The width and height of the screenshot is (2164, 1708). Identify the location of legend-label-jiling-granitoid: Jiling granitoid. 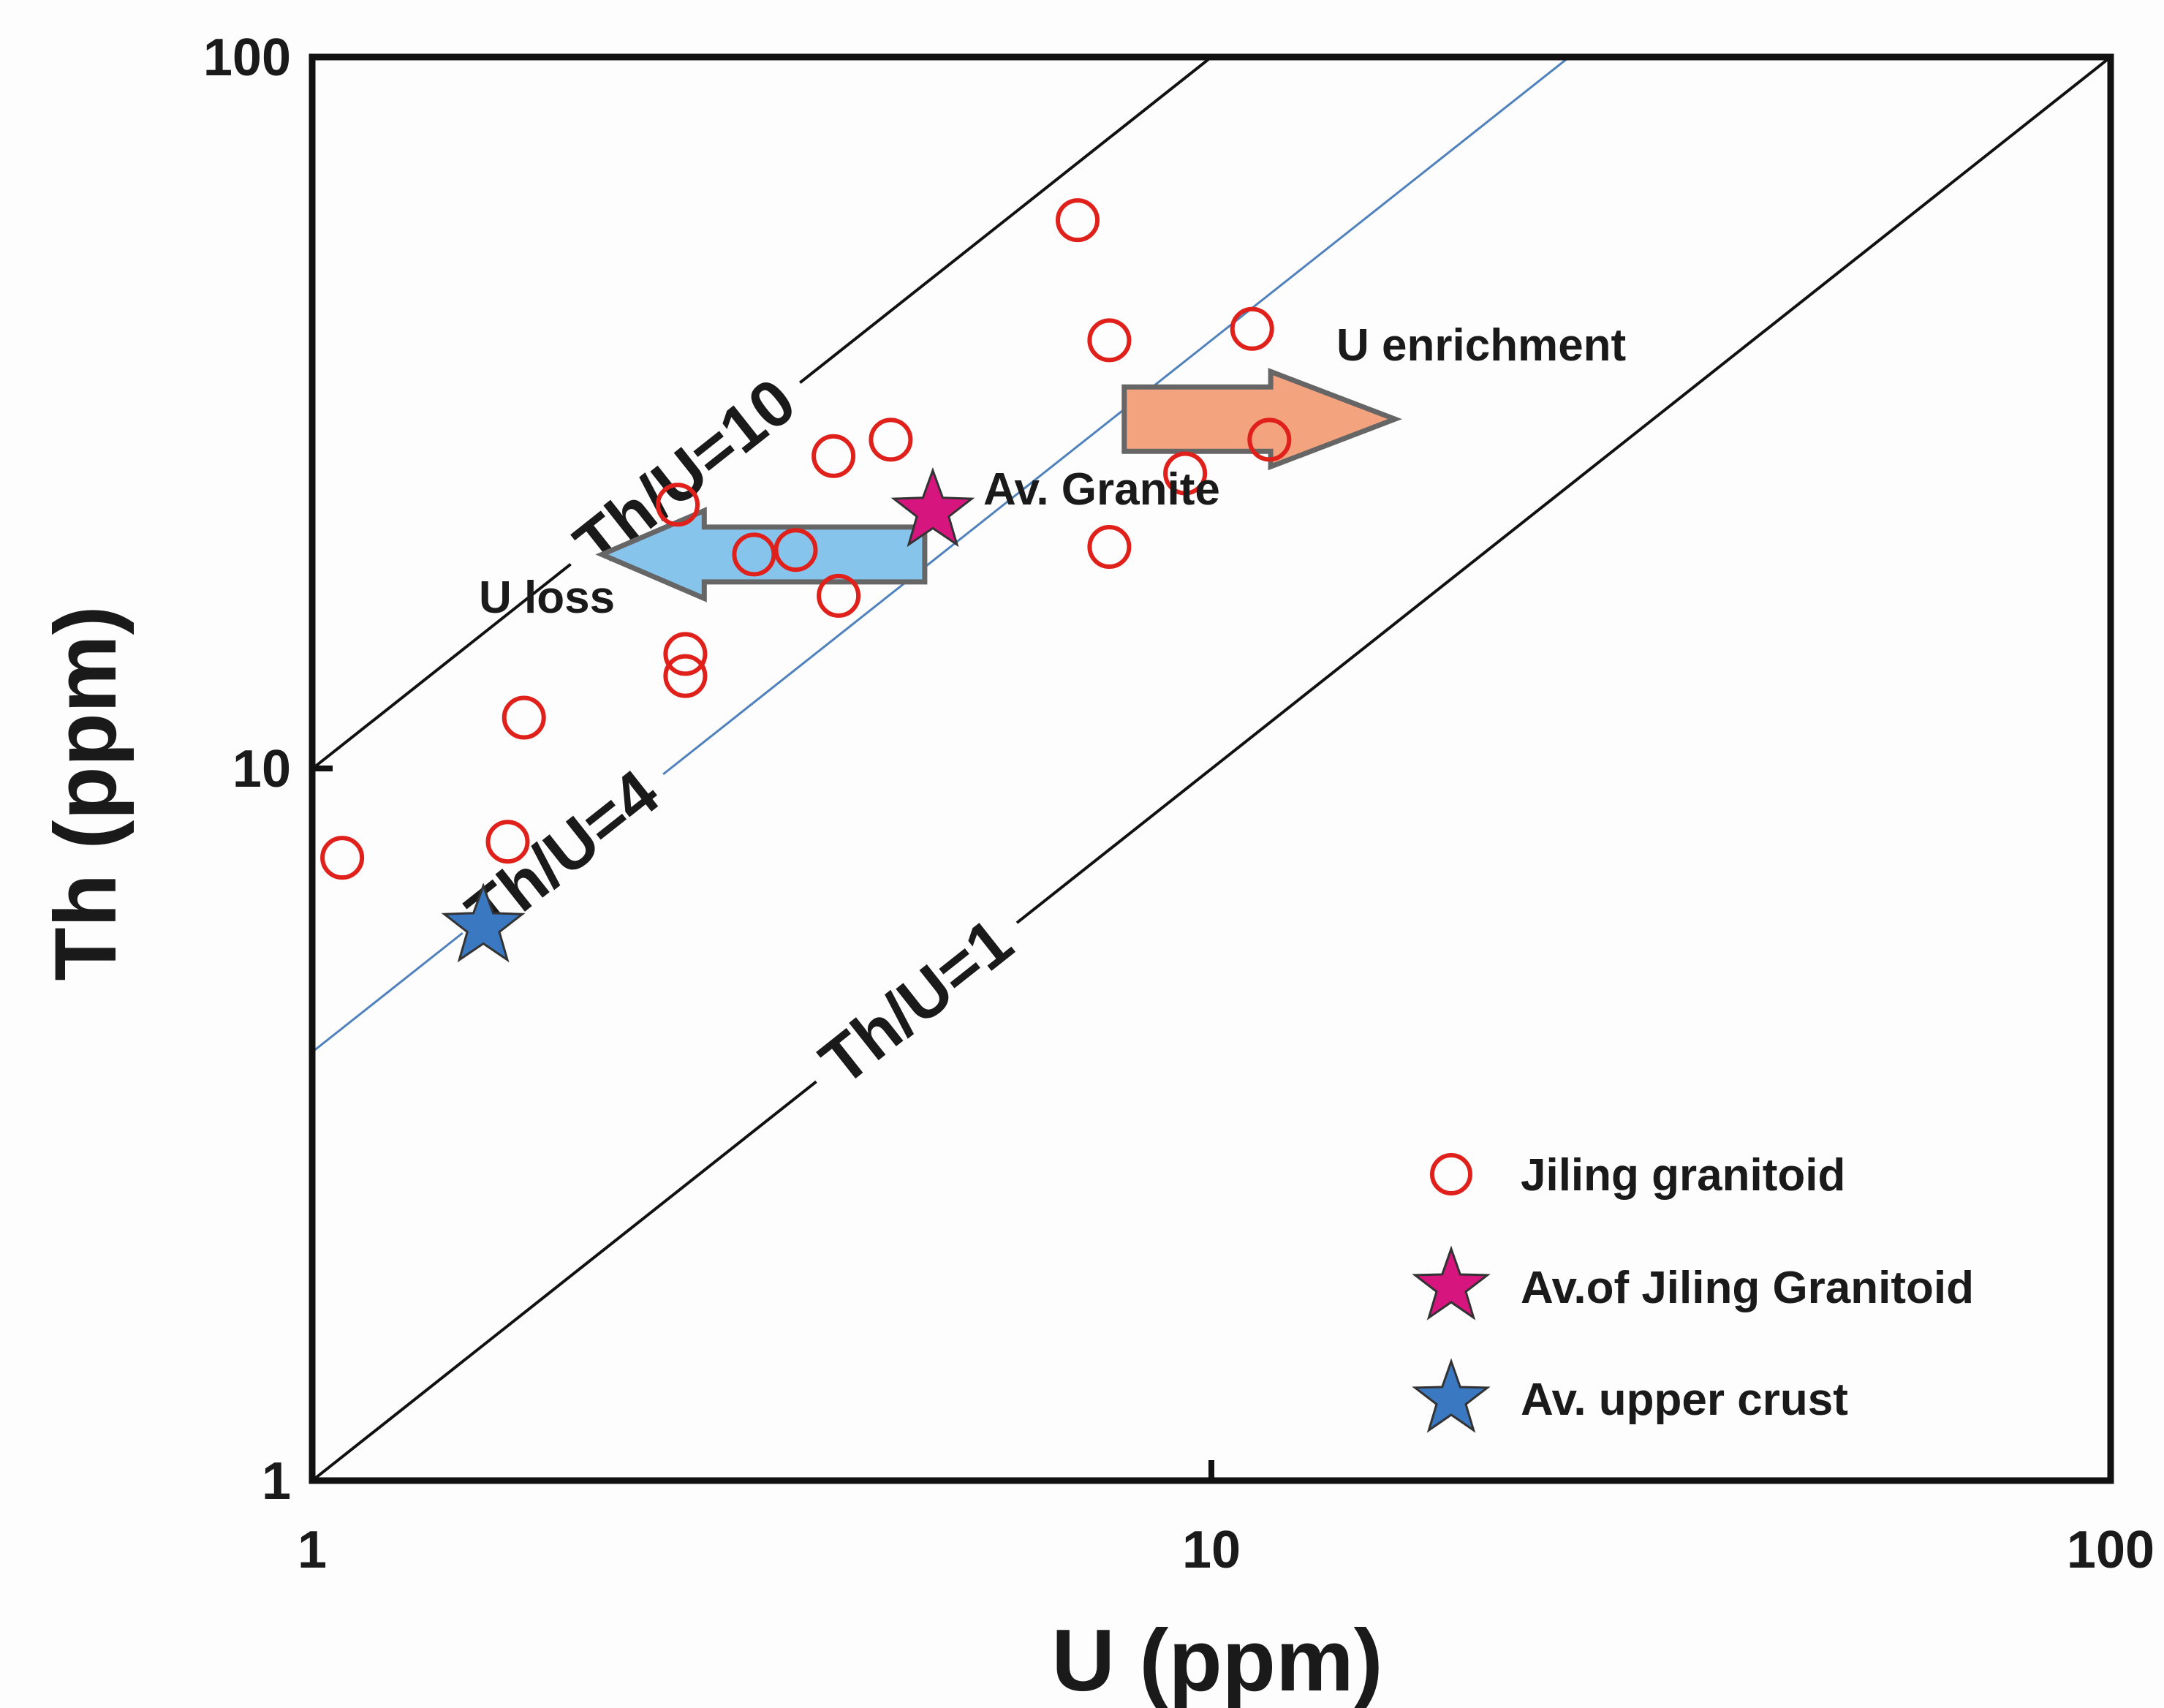
(1683, 1175).